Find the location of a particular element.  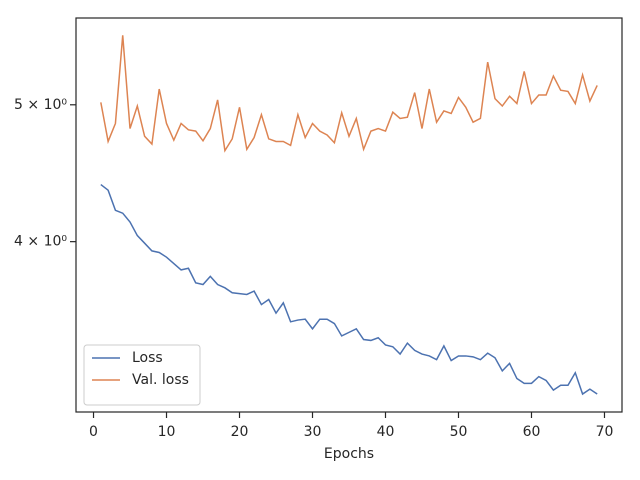

x-tick-label: 30 is located at coordinates (313, 432).